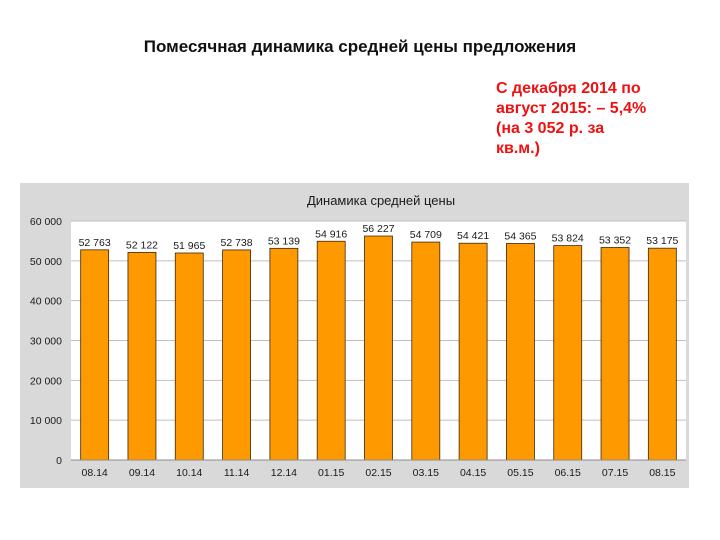 The height and width of the screenshot is (540, 720). I want to click on note-line: август 2015: – 5,4%, so click(571, 108).